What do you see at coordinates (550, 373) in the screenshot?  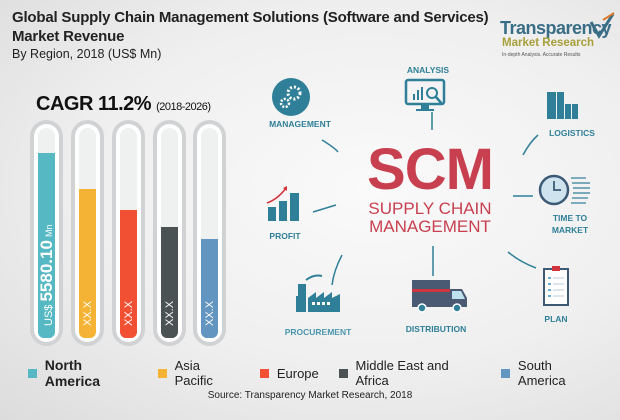 I see `legend-item: South America` at bounding box center [550, 373].